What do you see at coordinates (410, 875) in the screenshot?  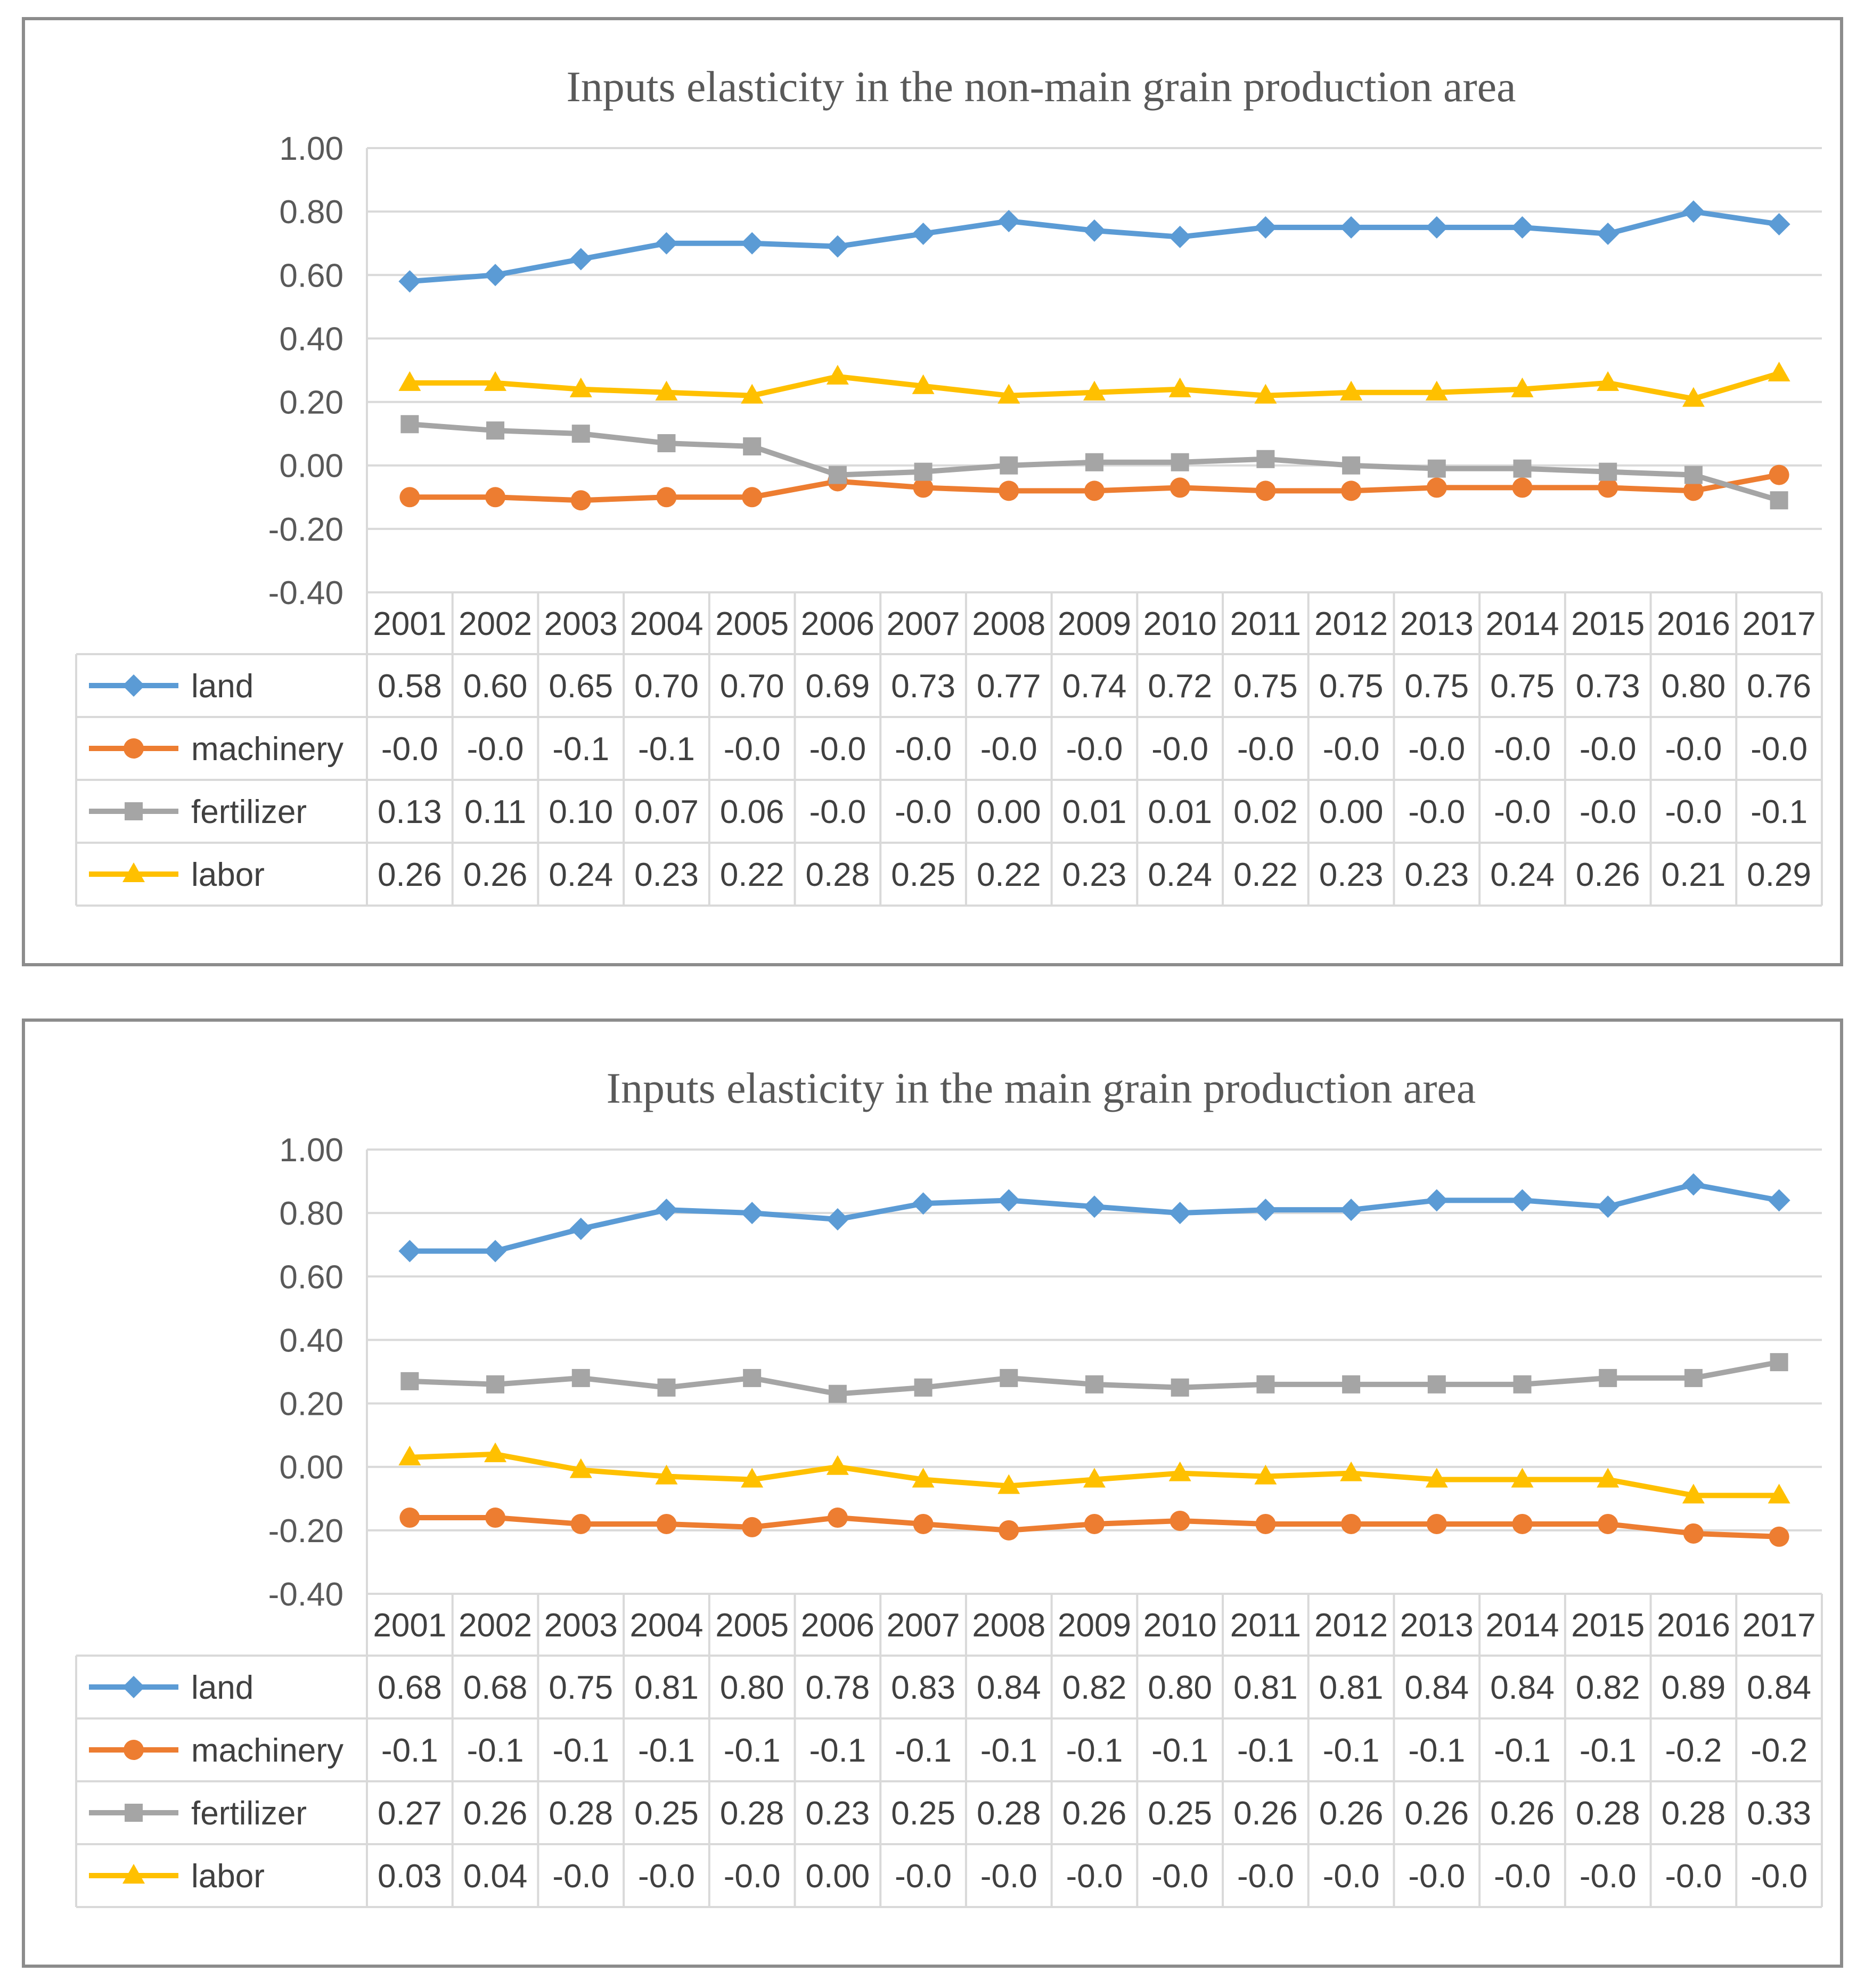 I see `data-label-labor: 0.26` at bounding box center [410, 875].